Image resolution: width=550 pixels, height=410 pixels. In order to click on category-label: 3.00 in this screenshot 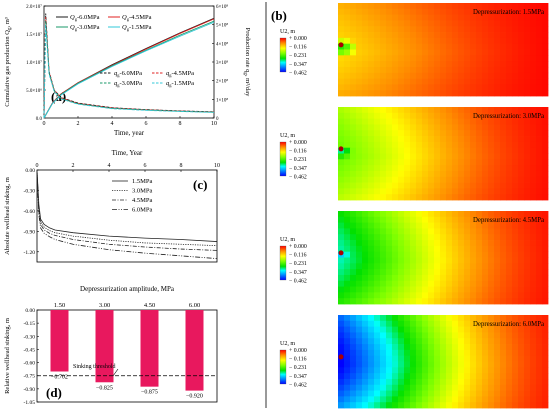, I will do `click(104, 305)`.